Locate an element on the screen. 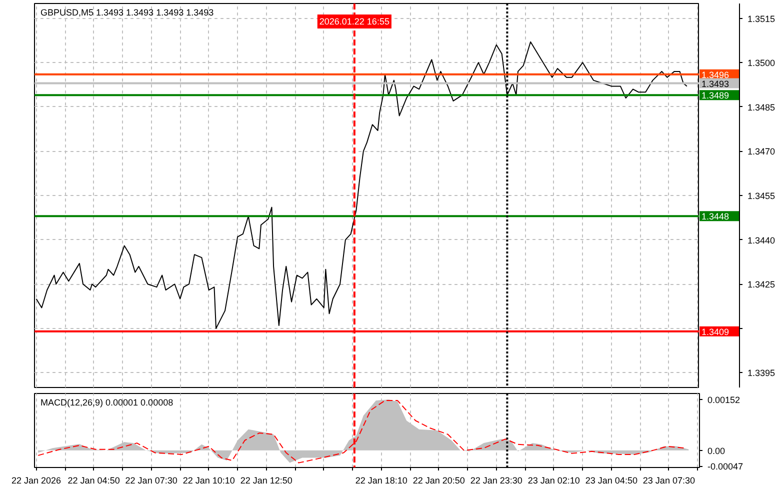 The image size is (781, 489). ref-line-label: 1.3448 is located at coordinates (716, 217).